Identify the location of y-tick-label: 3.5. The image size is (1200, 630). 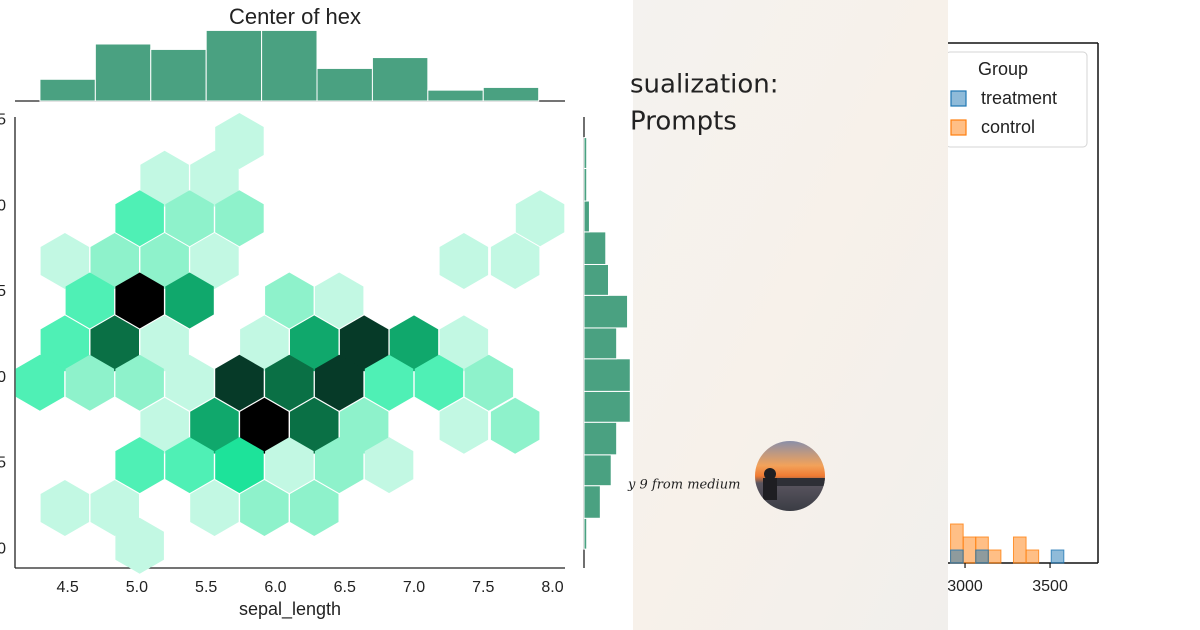
(3, 291).